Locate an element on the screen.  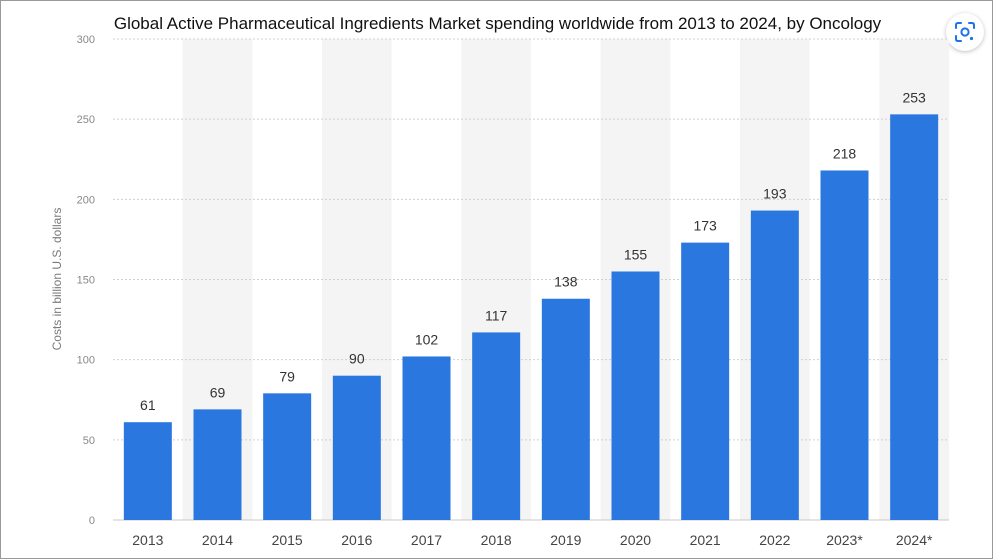
x-tick-label: 2013 is located at coordinates (147, 540).